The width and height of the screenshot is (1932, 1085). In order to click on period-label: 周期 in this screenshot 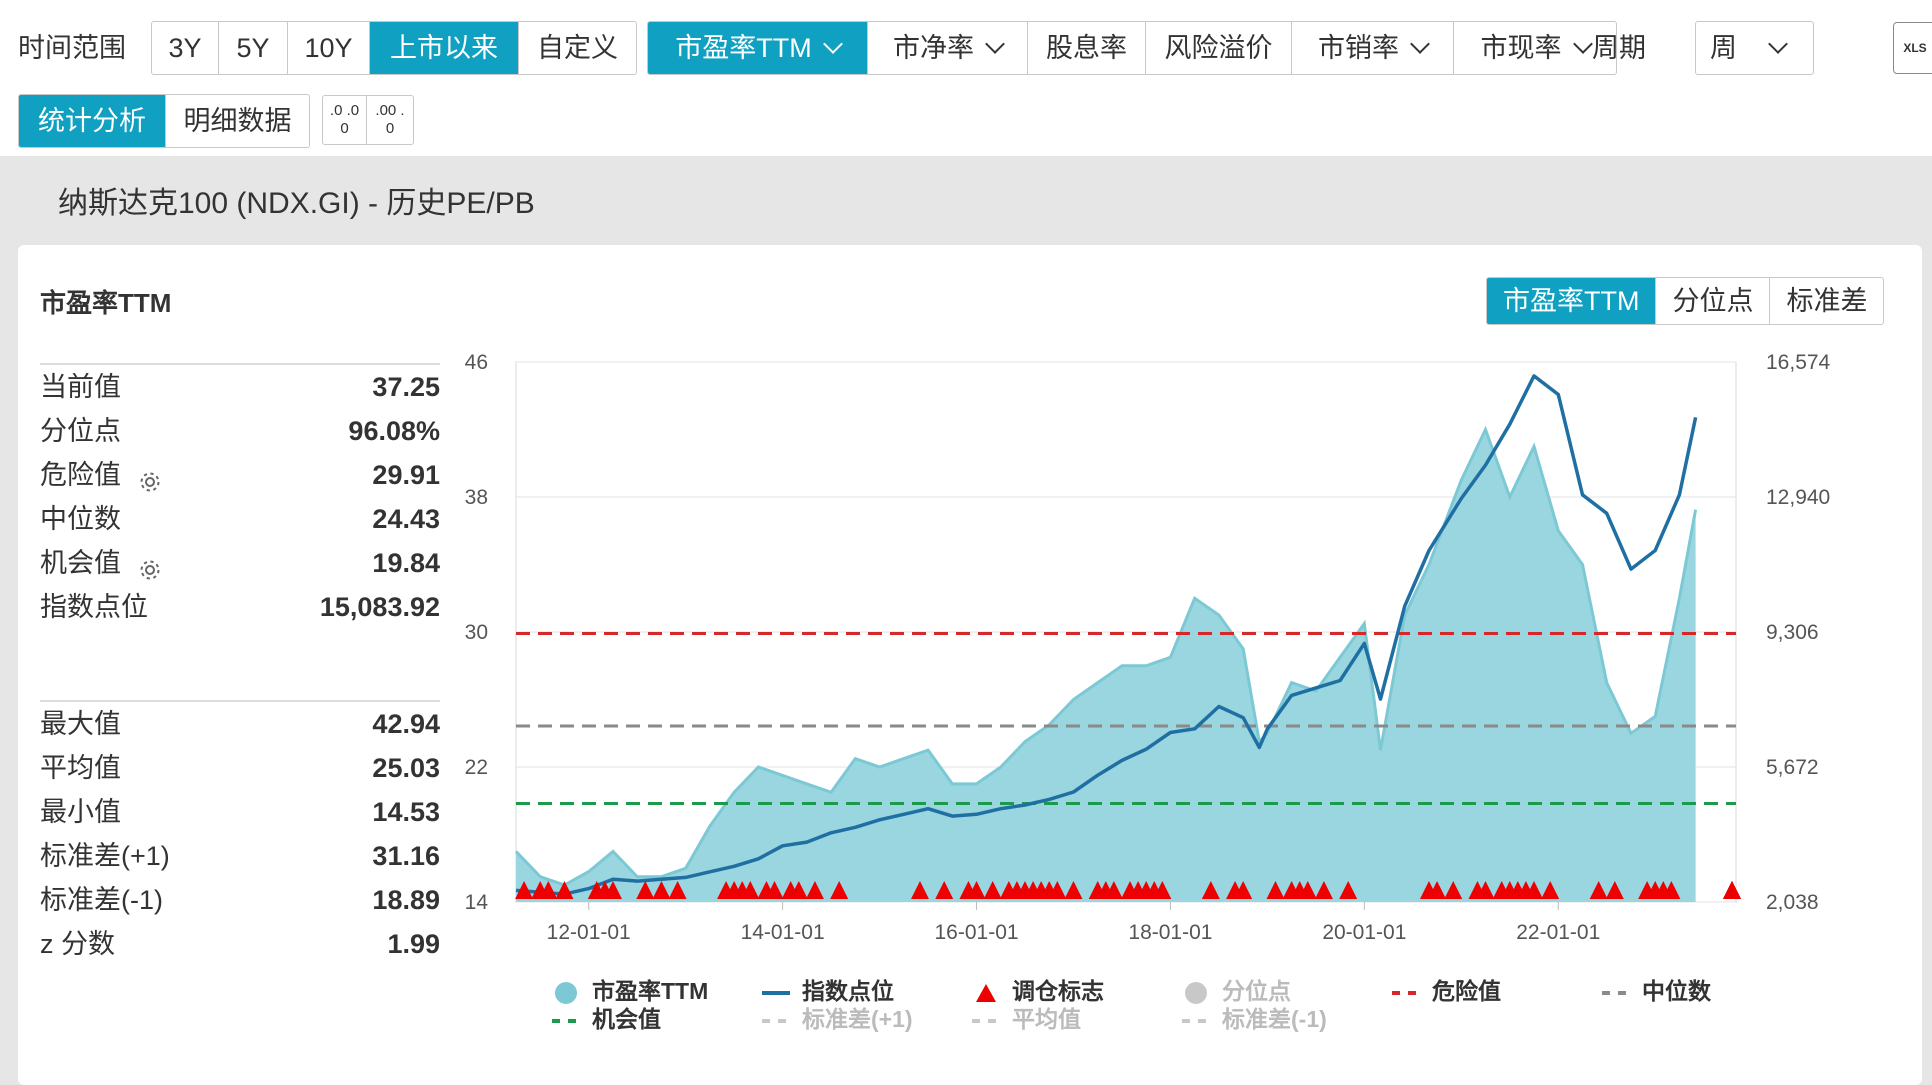, I will do `click(1619, 48)`.